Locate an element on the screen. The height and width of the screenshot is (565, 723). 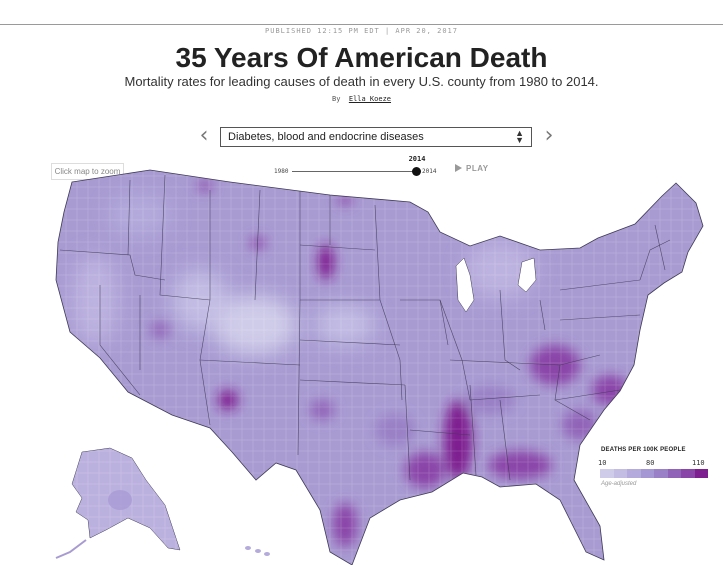
year-slider-track is located at coordinates (354, 171).